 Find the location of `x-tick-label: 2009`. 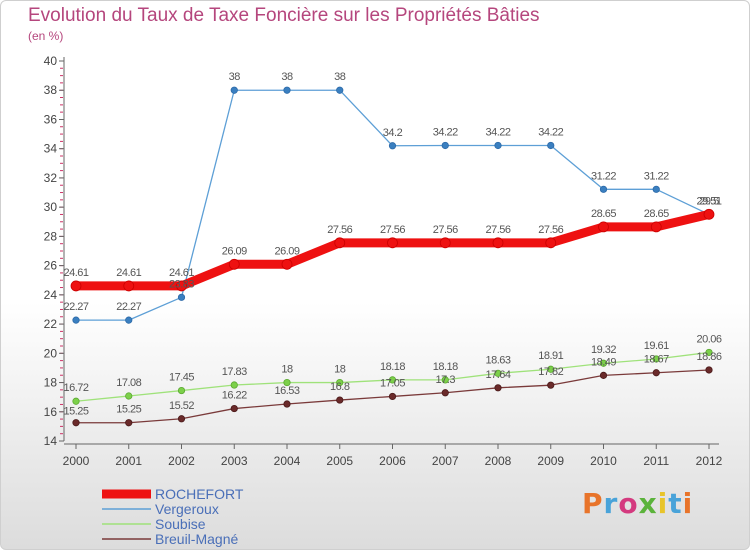

x-tick-label: 2009 is located at coordinates (550, 461).